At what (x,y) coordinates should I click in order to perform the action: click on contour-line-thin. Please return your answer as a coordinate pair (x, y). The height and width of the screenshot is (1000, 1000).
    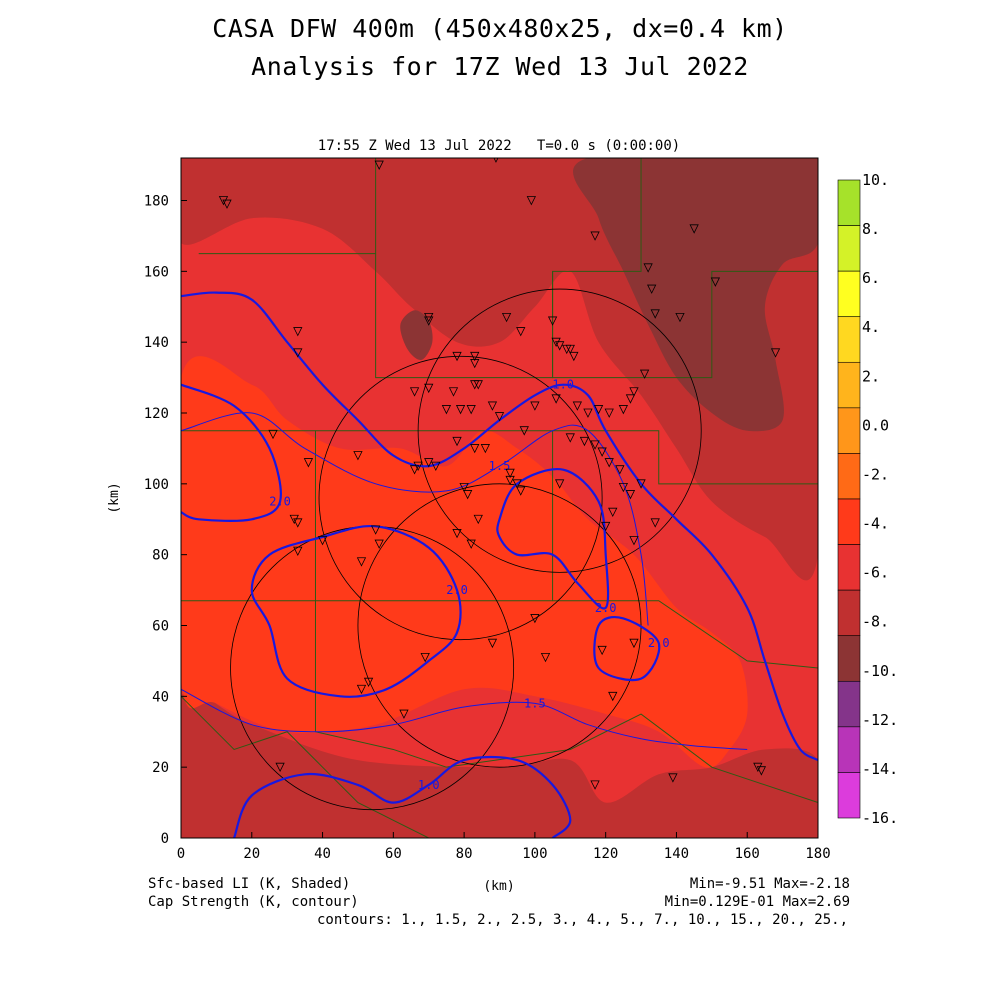
    Looking at the image, I should click on (415, 519).